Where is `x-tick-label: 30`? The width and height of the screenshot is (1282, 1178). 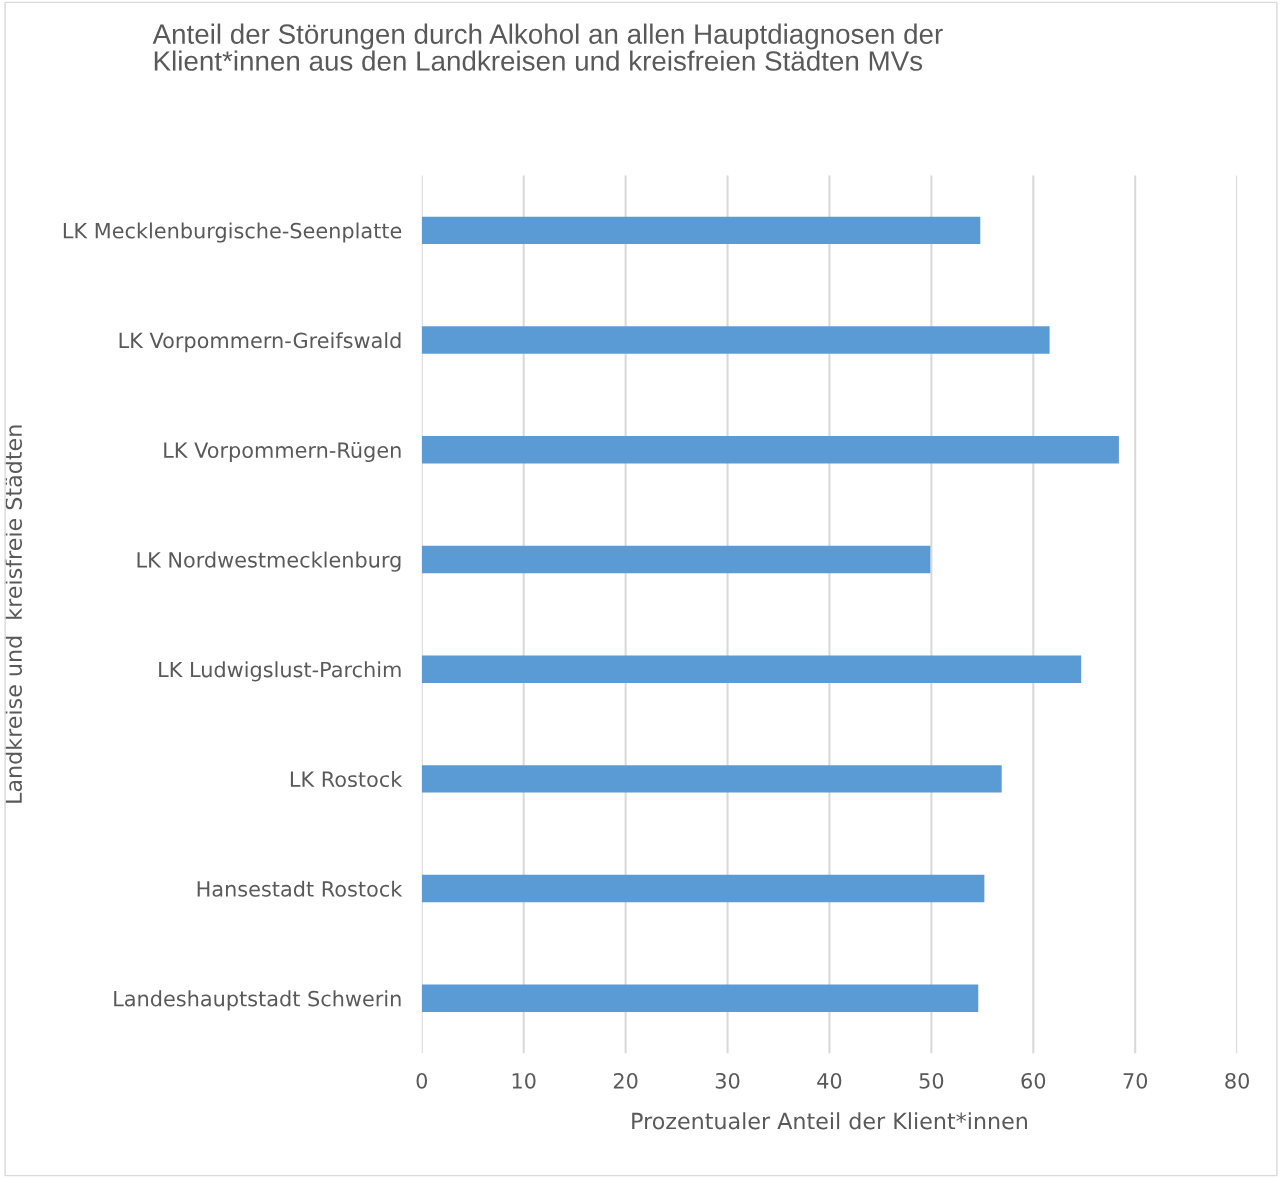
x-tick-label: 30 is located at coordinates (727, 1080).